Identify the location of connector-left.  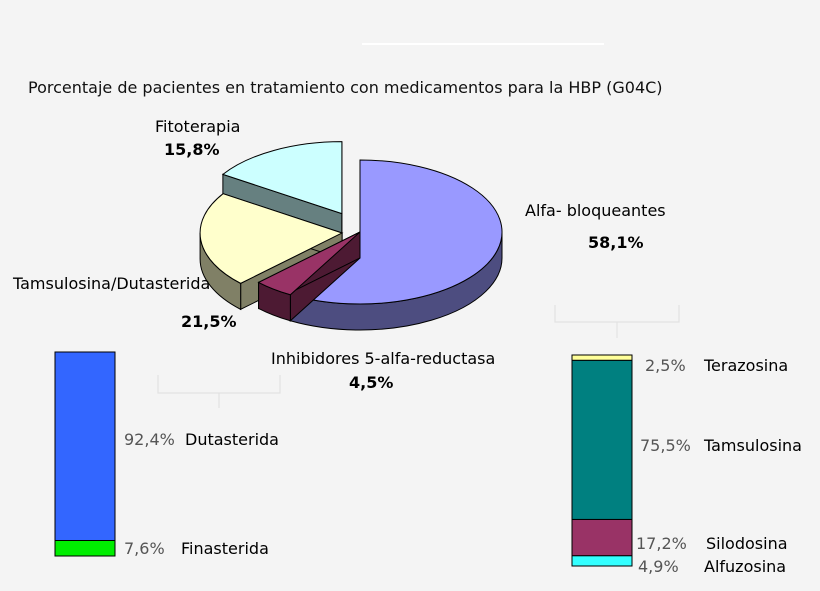
(219, 391).